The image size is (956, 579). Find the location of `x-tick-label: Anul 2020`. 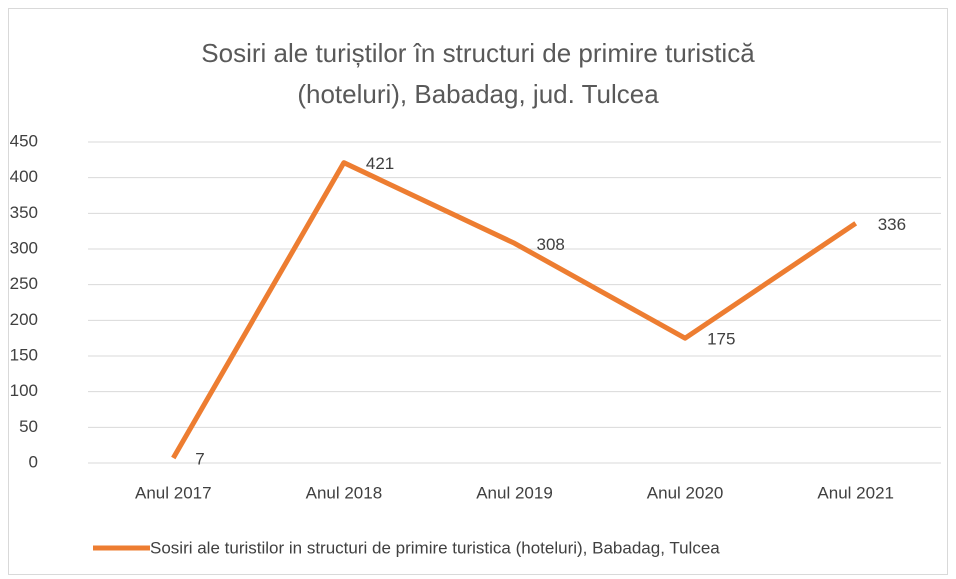

x-tick-label: Anul 2020 is located at coordinates (685, 492).